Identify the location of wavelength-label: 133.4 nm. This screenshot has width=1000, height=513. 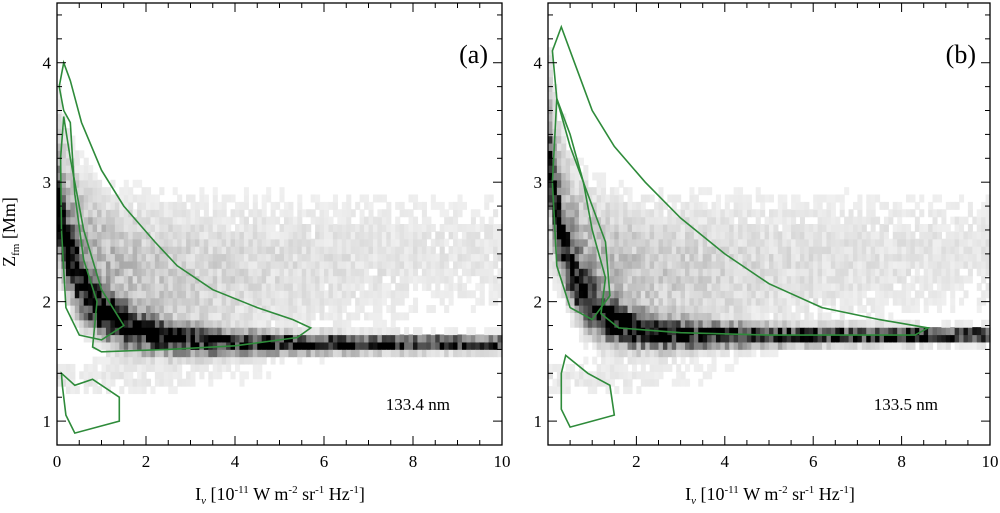
(418, 404).